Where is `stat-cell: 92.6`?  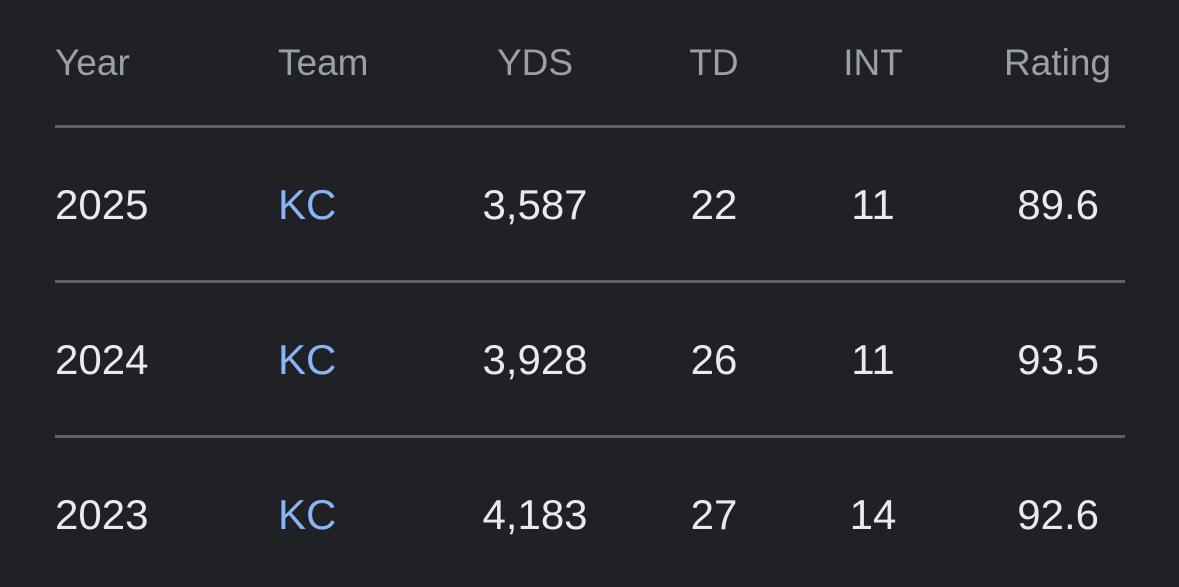 stat-cell: 92.6 is located at coordinates (1058, 514).